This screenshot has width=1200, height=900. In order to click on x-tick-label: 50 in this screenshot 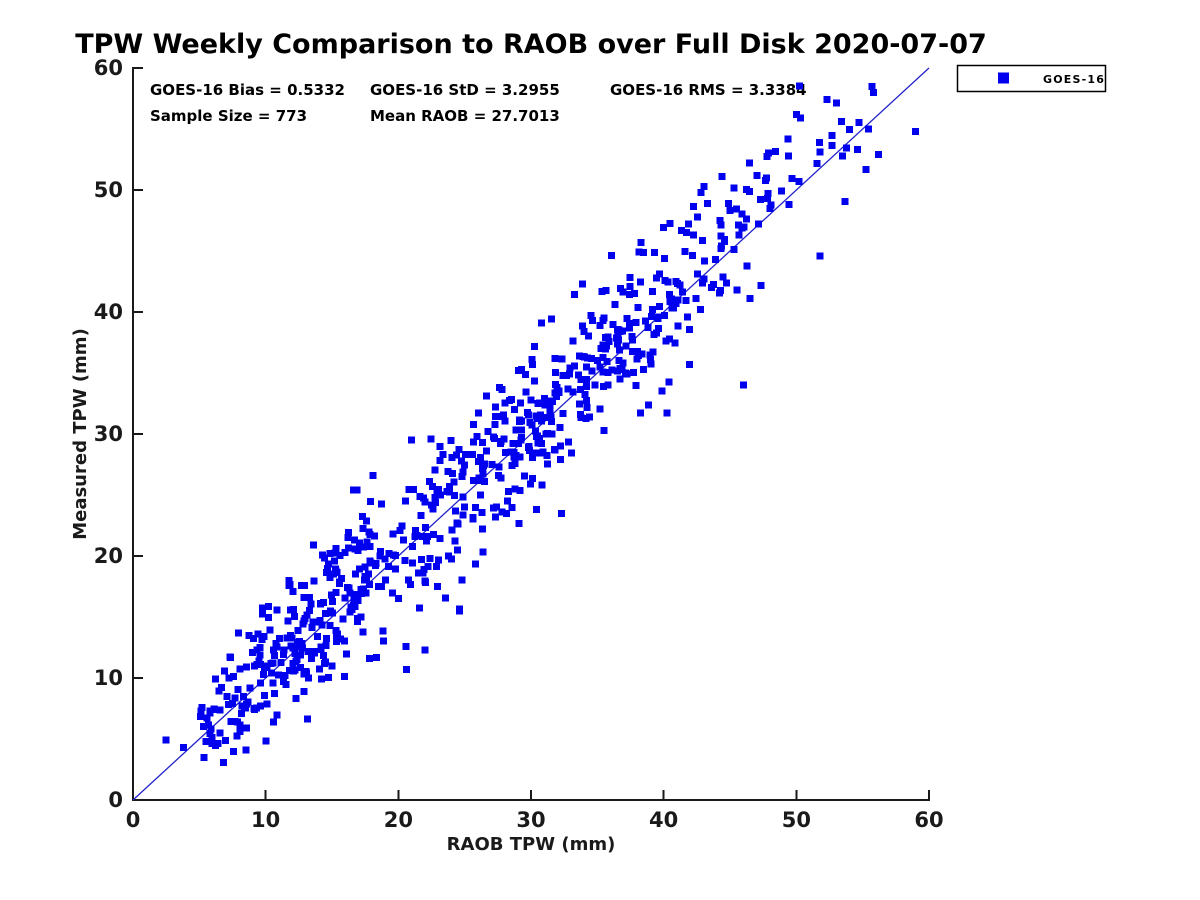, I will do `click(796, 820)`.